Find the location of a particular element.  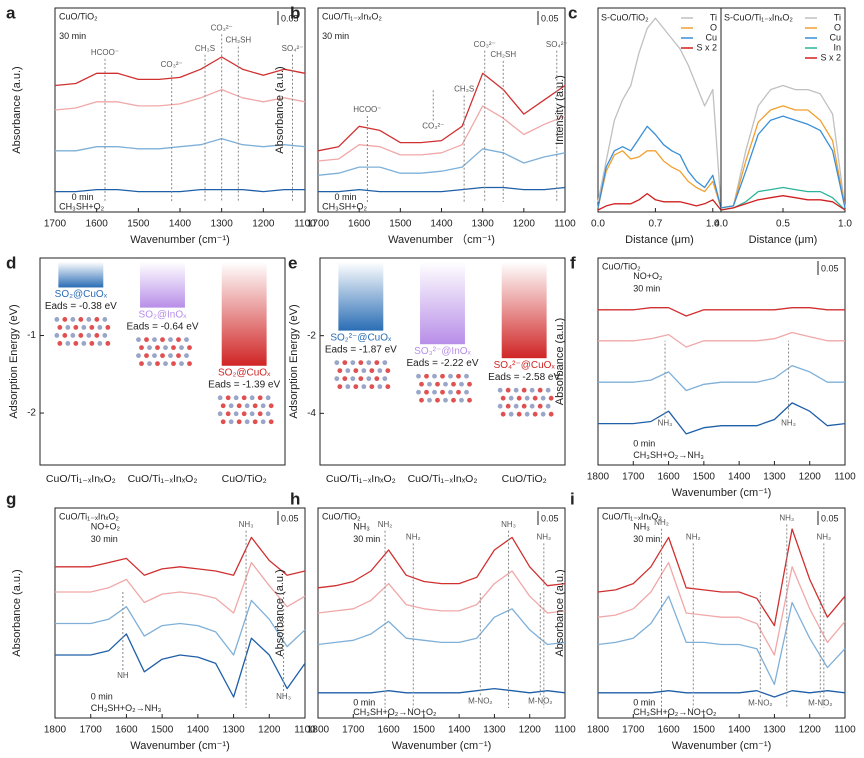

x-tick-label: 0.0 is located at coordinates (721, 224).